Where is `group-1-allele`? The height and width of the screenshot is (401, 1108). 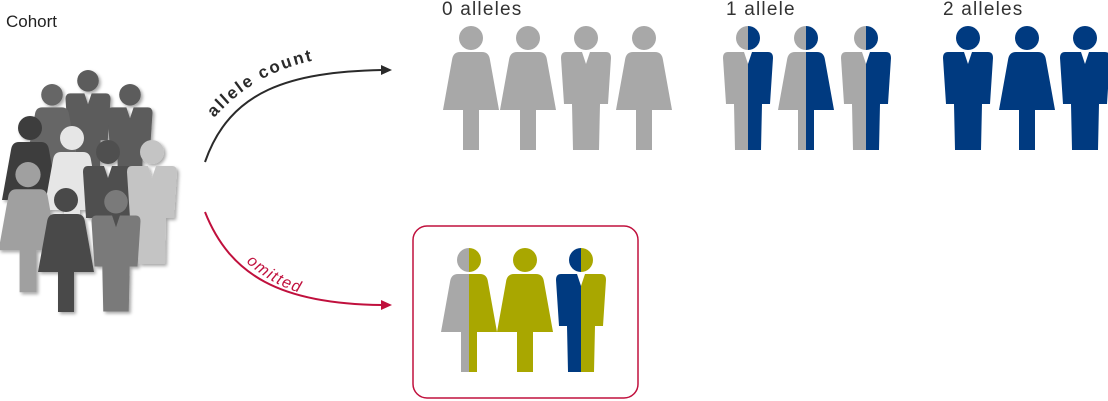 group-1-allele is located at coordinates (807, 88).